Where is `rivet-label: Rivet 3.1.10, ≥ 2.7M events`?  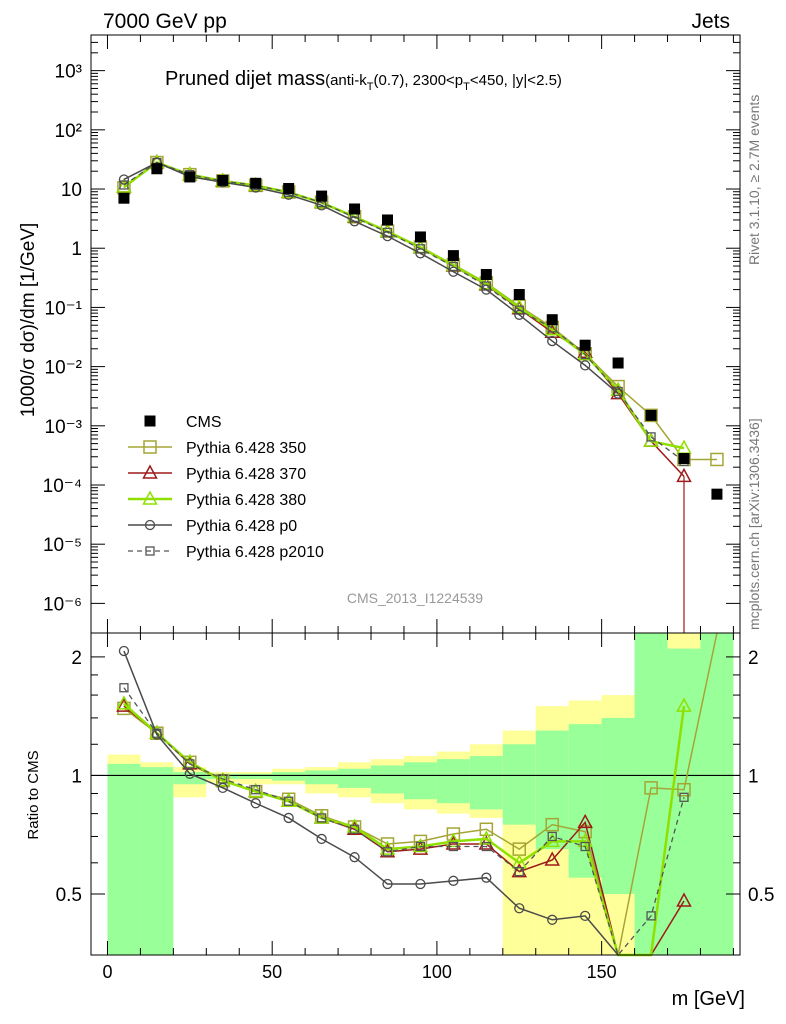
rivet-label: Rivet 3.1.10, ≥ 2.7M events is located at coordinates (754, 180).